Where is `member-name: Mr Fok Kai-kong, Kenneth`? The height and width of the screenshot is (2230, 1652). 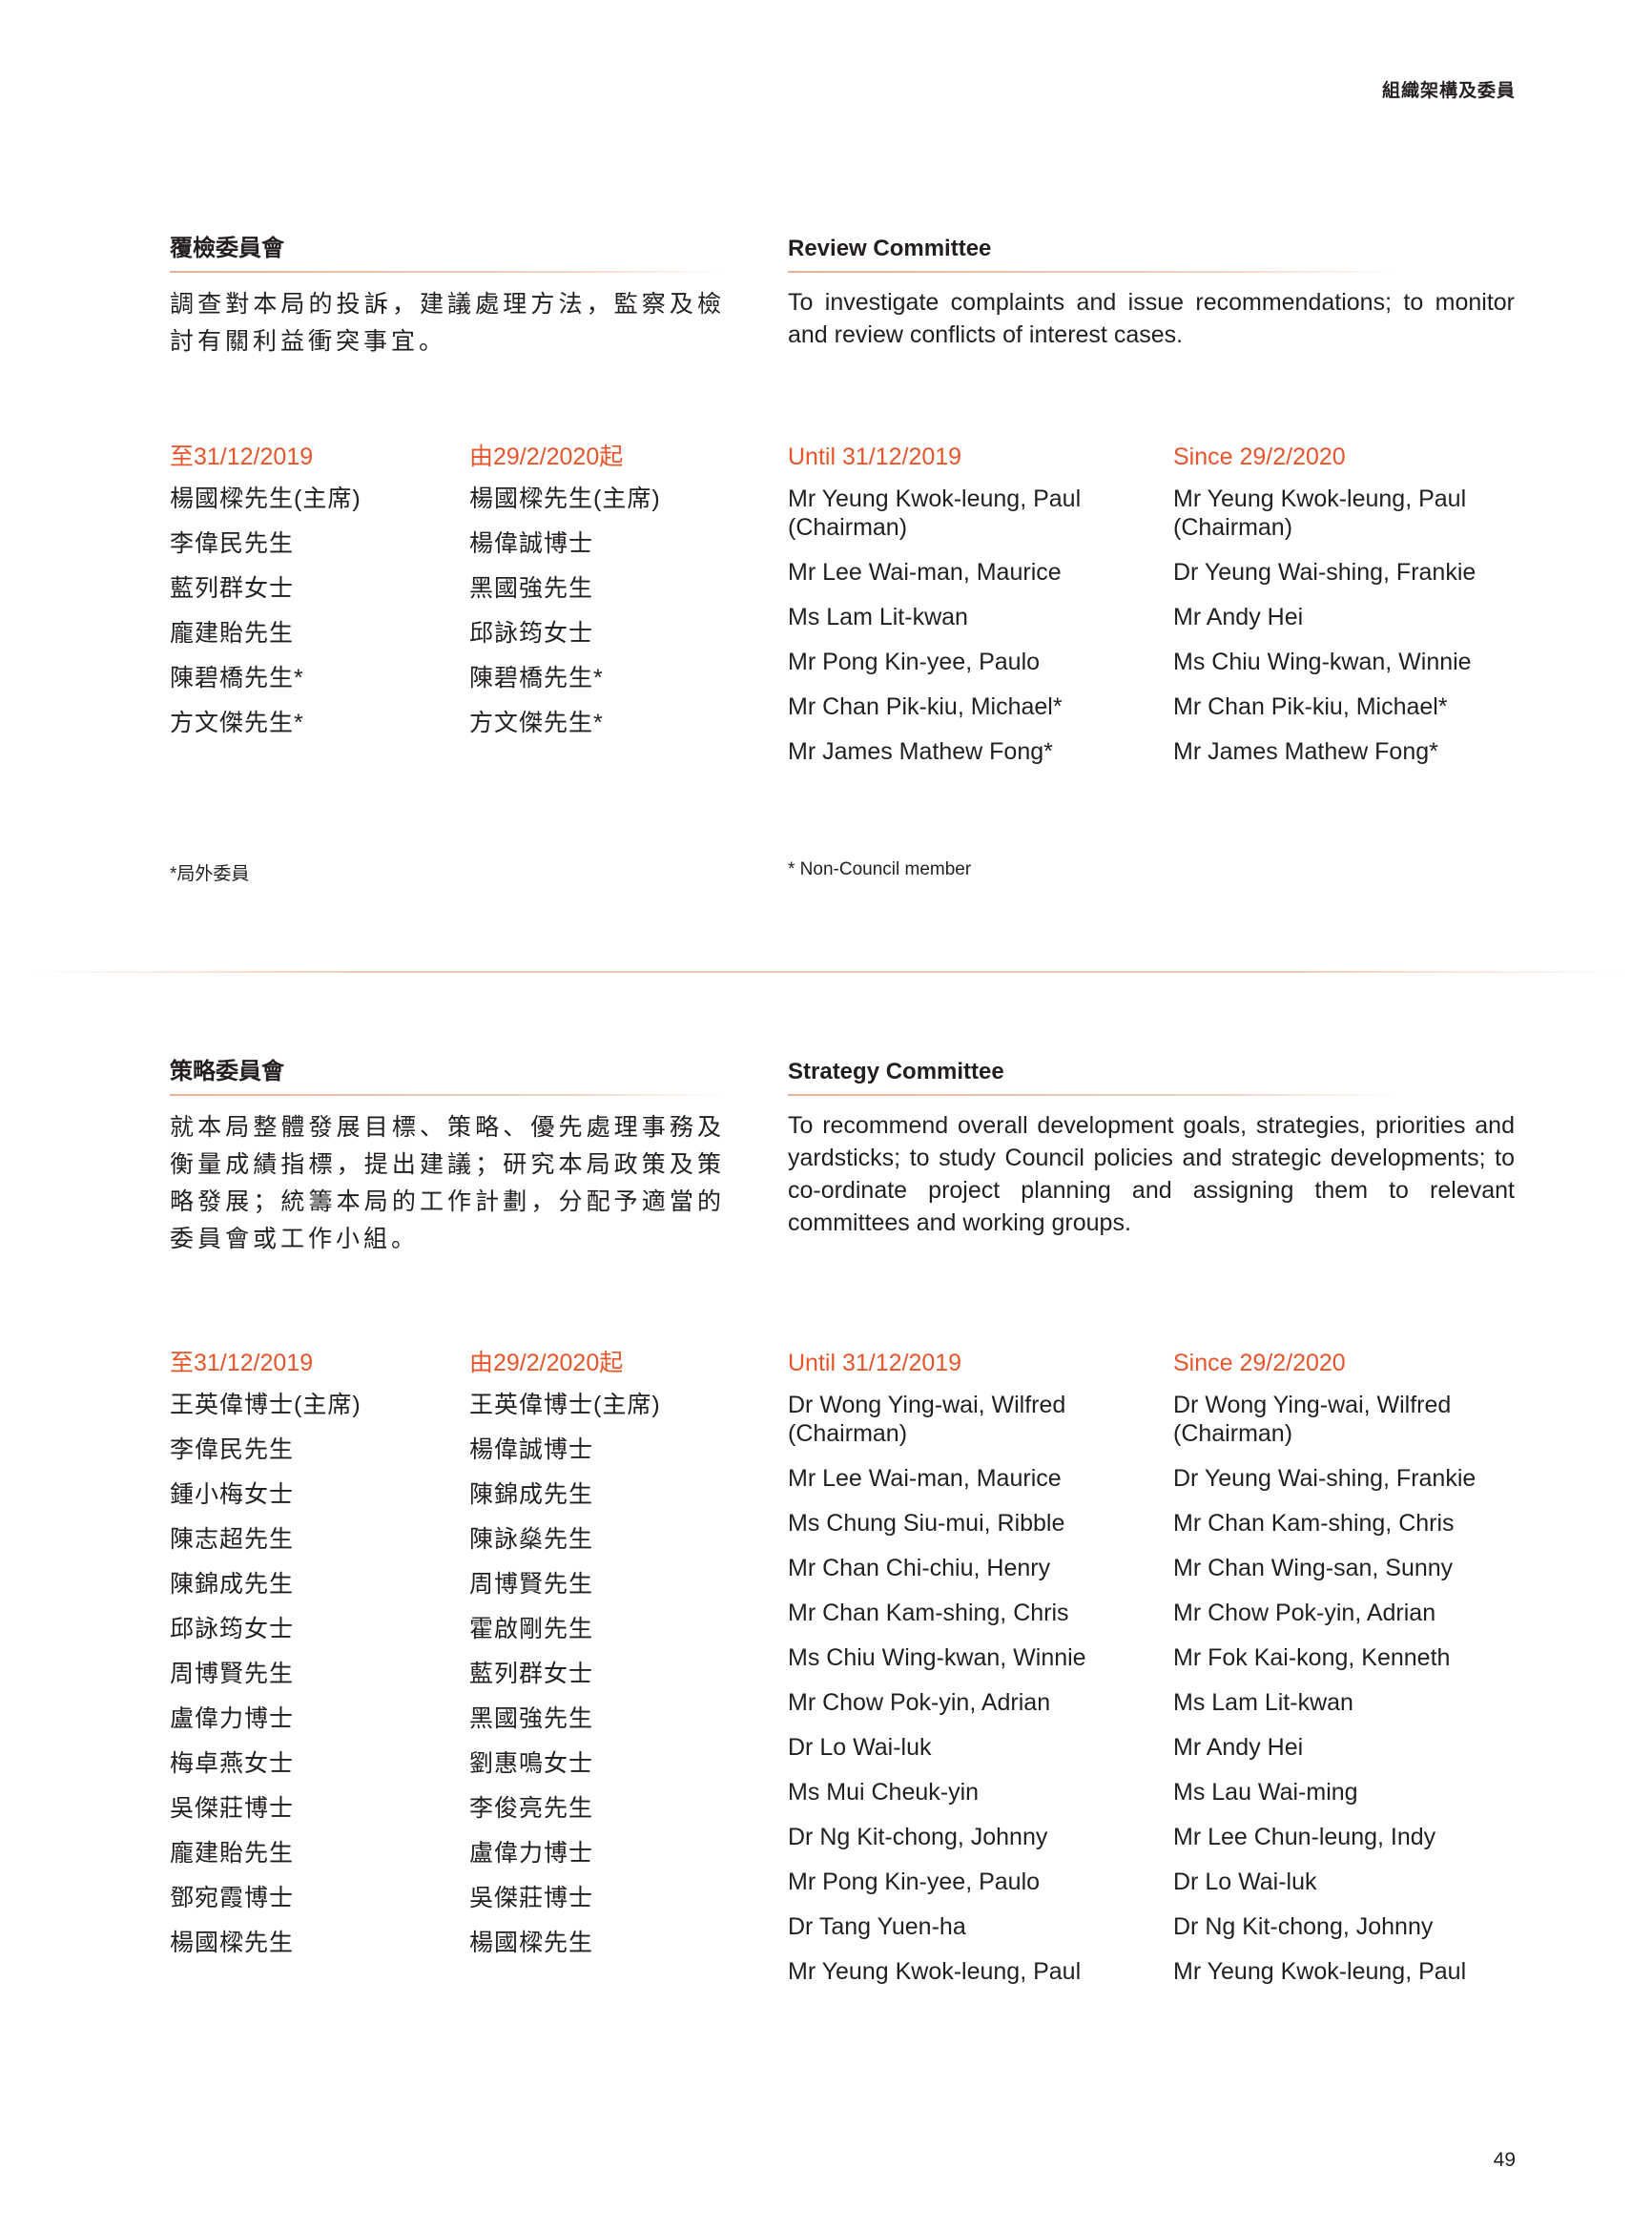 member-name: Mr Fok Kai-kong, Kenneth is located at coordinates (1312, 1657).